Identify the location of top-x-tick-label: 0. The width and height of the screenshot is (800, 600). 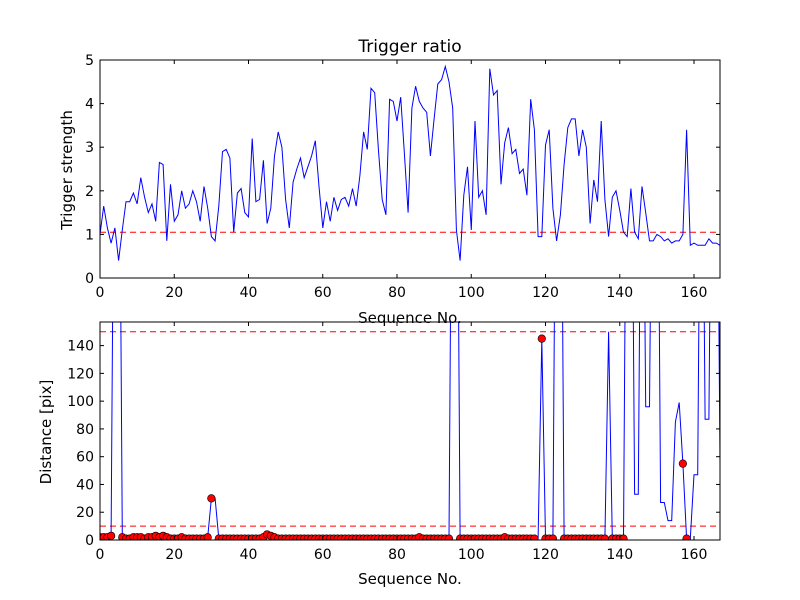
(100, 293).